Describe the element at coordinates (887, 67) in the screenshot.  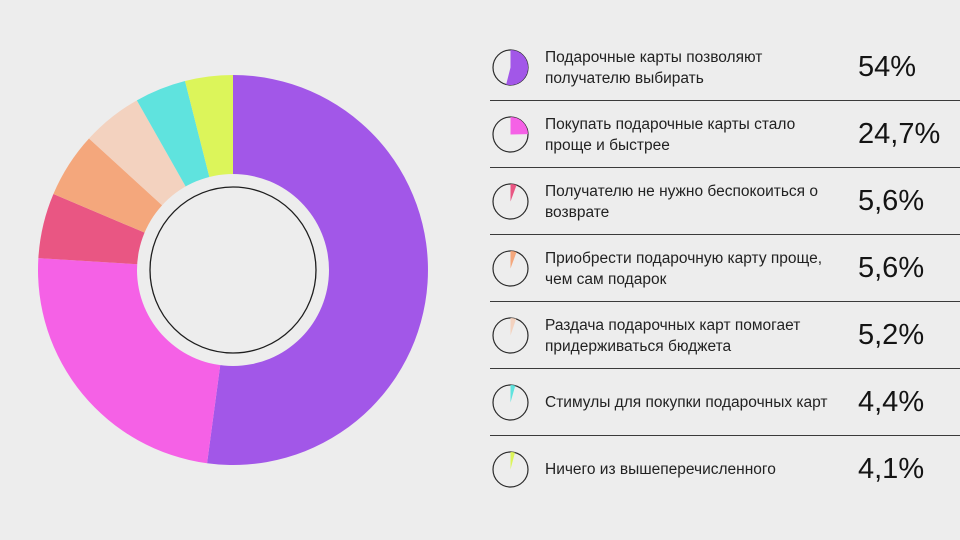
I see `legend-value: 54%` at that location.